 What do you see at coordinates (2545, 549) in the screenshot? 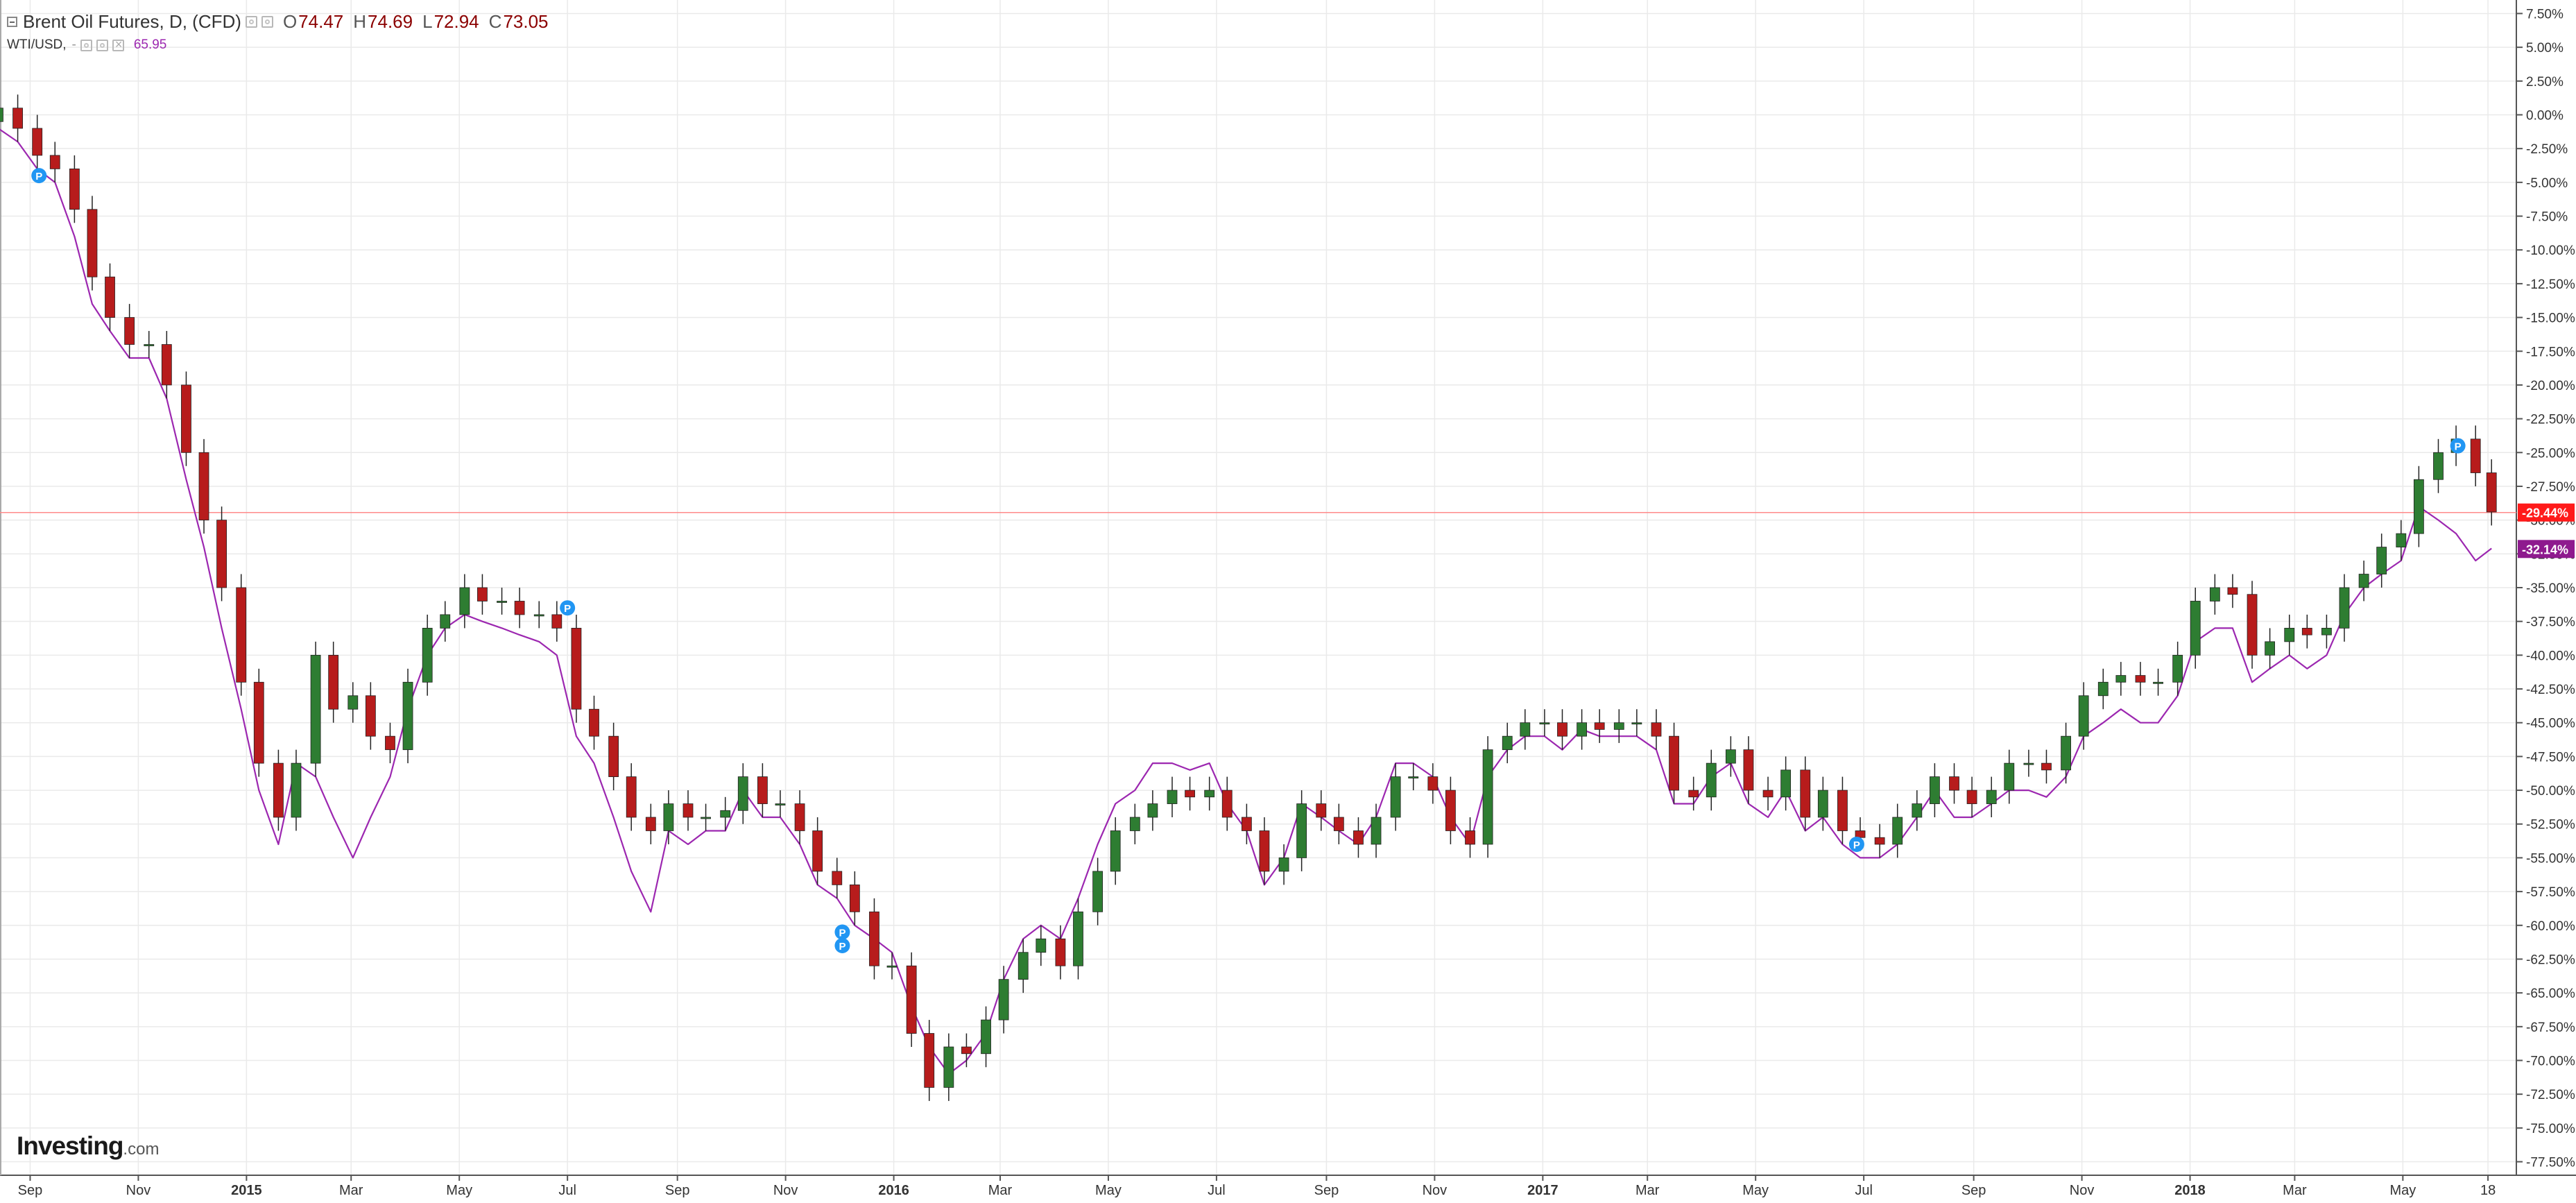
I see `wti-last-badge-label: -32.14%` at bounding box center [2545, 549].